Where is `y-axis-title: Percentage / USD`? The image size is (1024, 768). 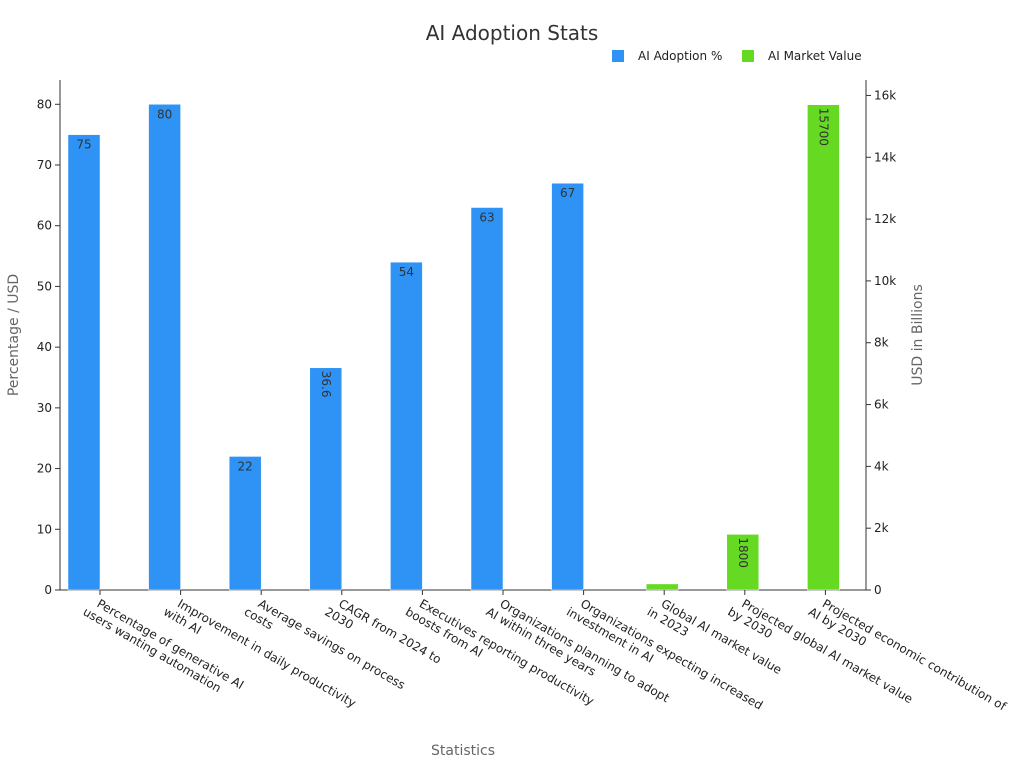
y-axis-title: Percentage / USD is located at coordinates (14, 335).